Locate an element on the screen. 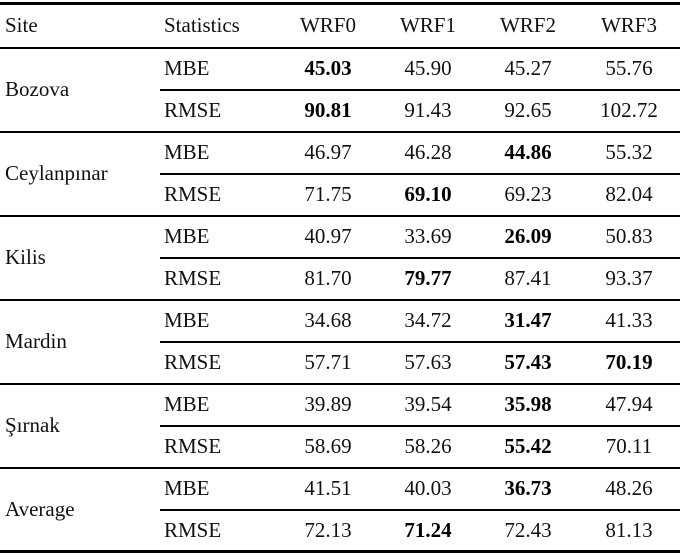  value-cell: 102.72 is located at coordinates (629, 110).